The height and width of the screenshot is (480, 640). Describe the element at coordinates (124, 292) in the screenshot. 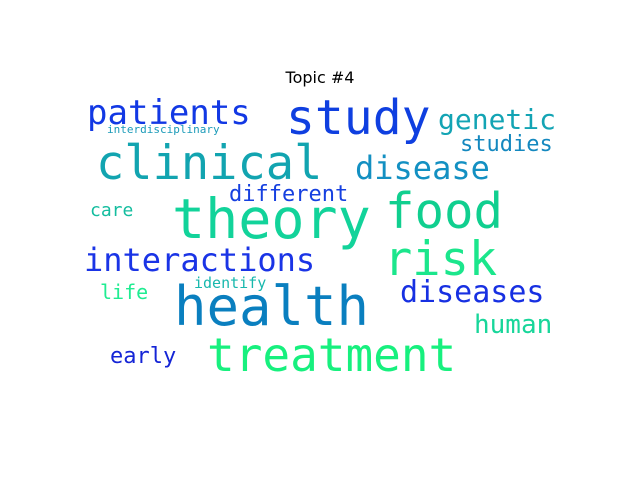

I see `word-life: life` at that location.